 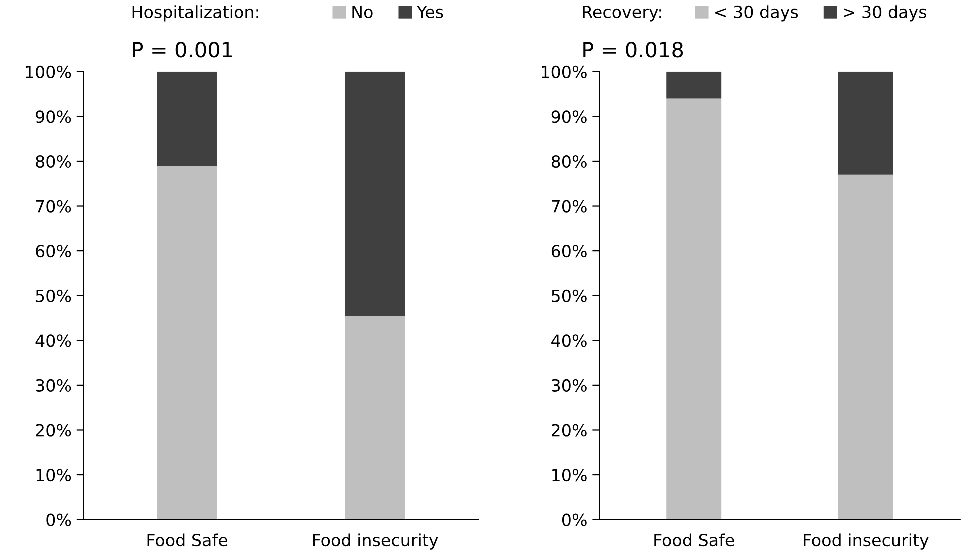 What do you see at coordinates (182, 50) in the screenshot?
I see `text: P = 0.001` at bounding box center [182, 50].